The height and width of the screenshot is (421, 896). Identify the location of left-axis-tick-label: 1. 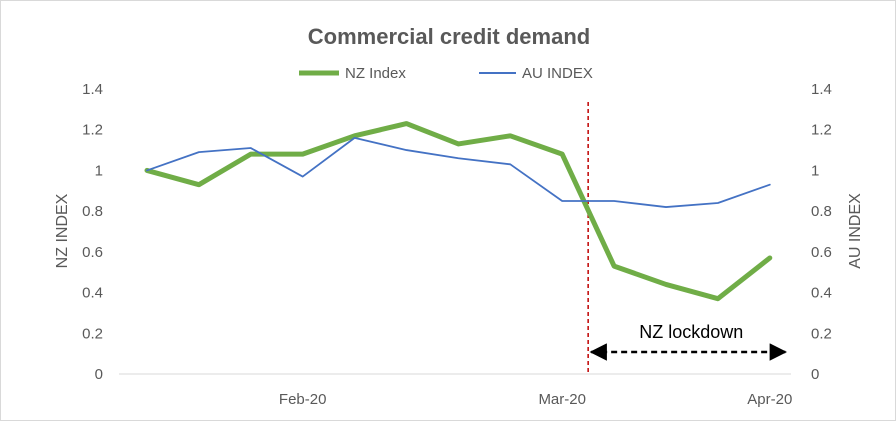
(99, 170).